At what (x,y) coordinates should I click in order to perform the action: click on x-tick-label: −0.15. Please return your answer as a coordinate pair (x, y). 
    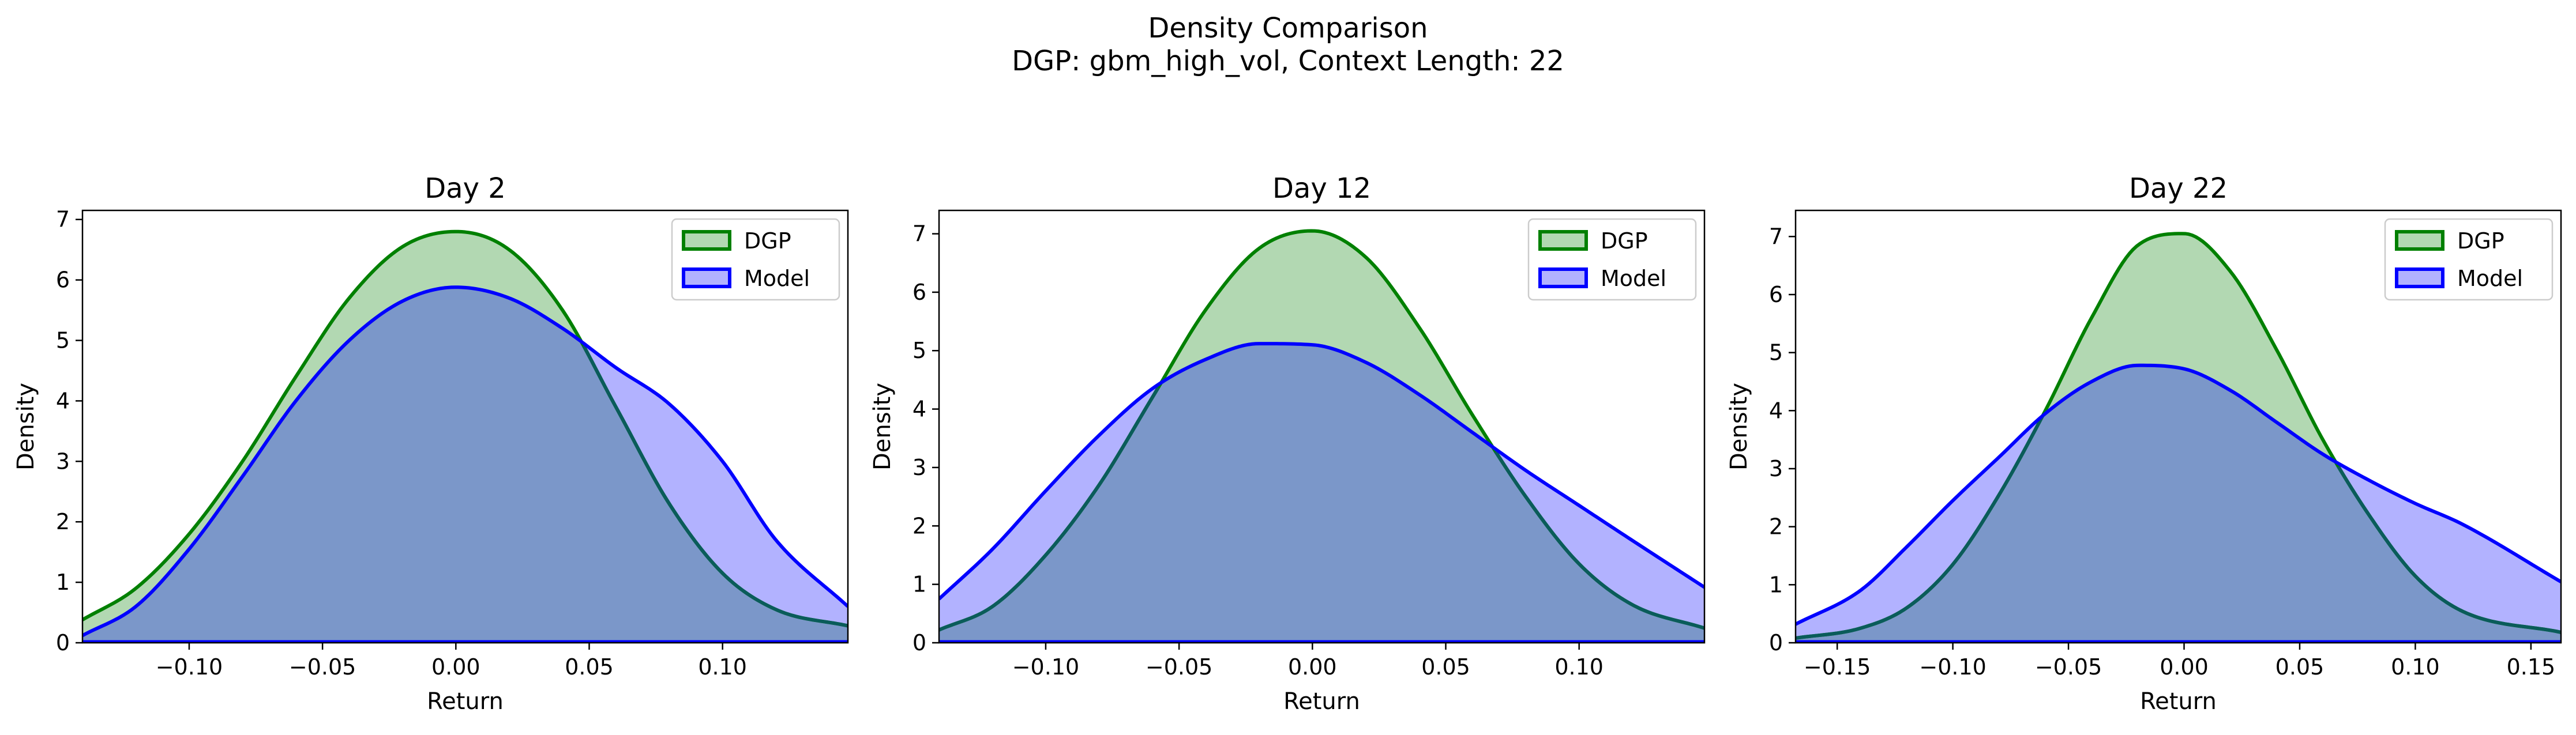
    Looking at the image, I should click on (1838, 667).